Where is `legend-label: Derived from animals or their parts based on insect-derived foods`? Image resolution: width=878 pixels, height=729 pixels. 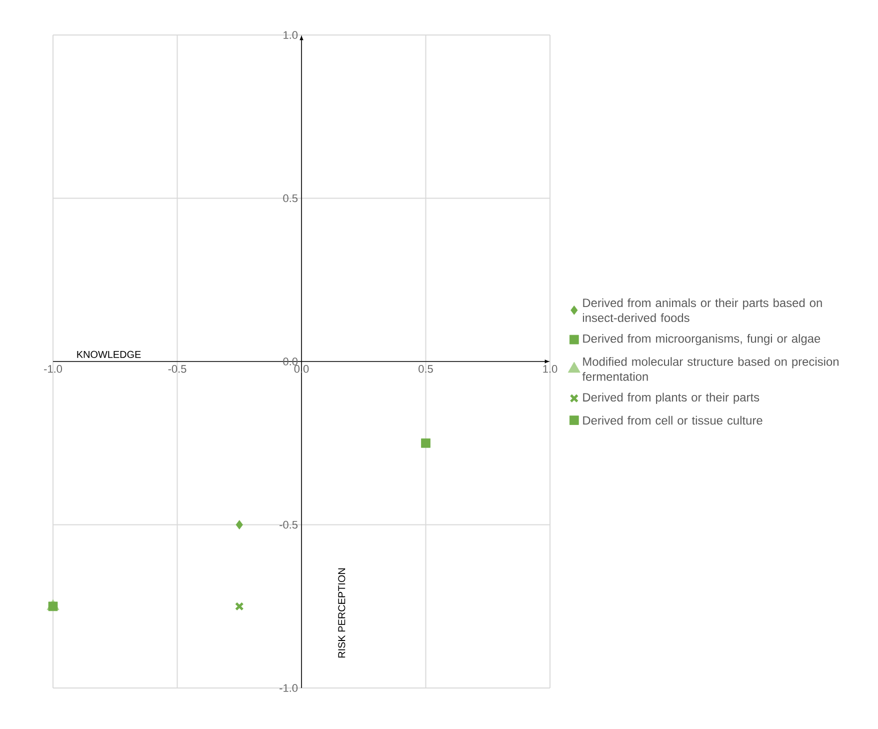
legend-label: Derived from animals or their parts based on insect-derived foods is located at coordinates (702, 310).